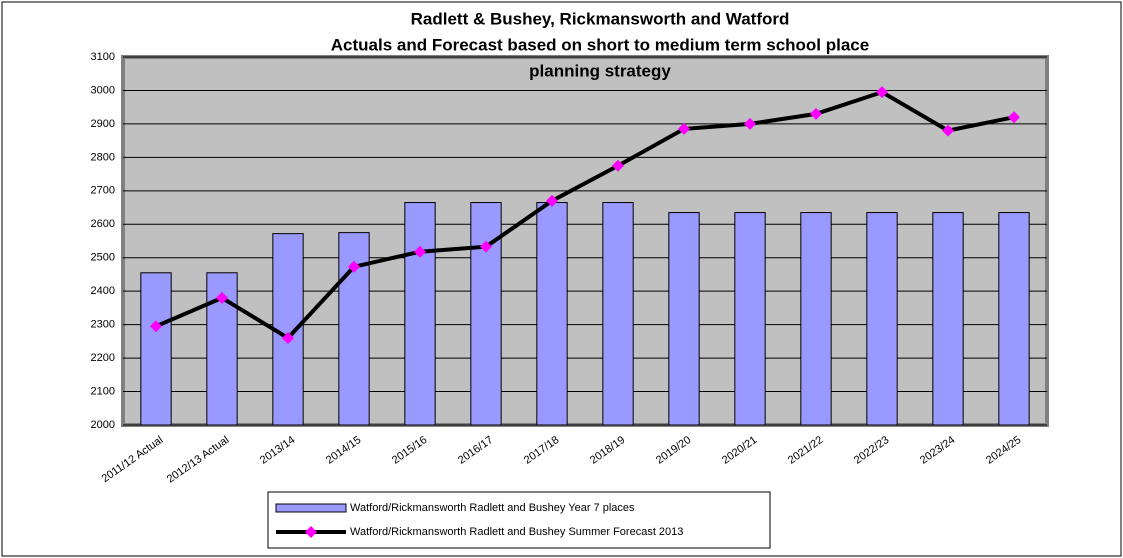 Image resolution: width=1123 pixels, height=558 pixels. I want to click on y-tick-label: 2600, so click(103, 224).